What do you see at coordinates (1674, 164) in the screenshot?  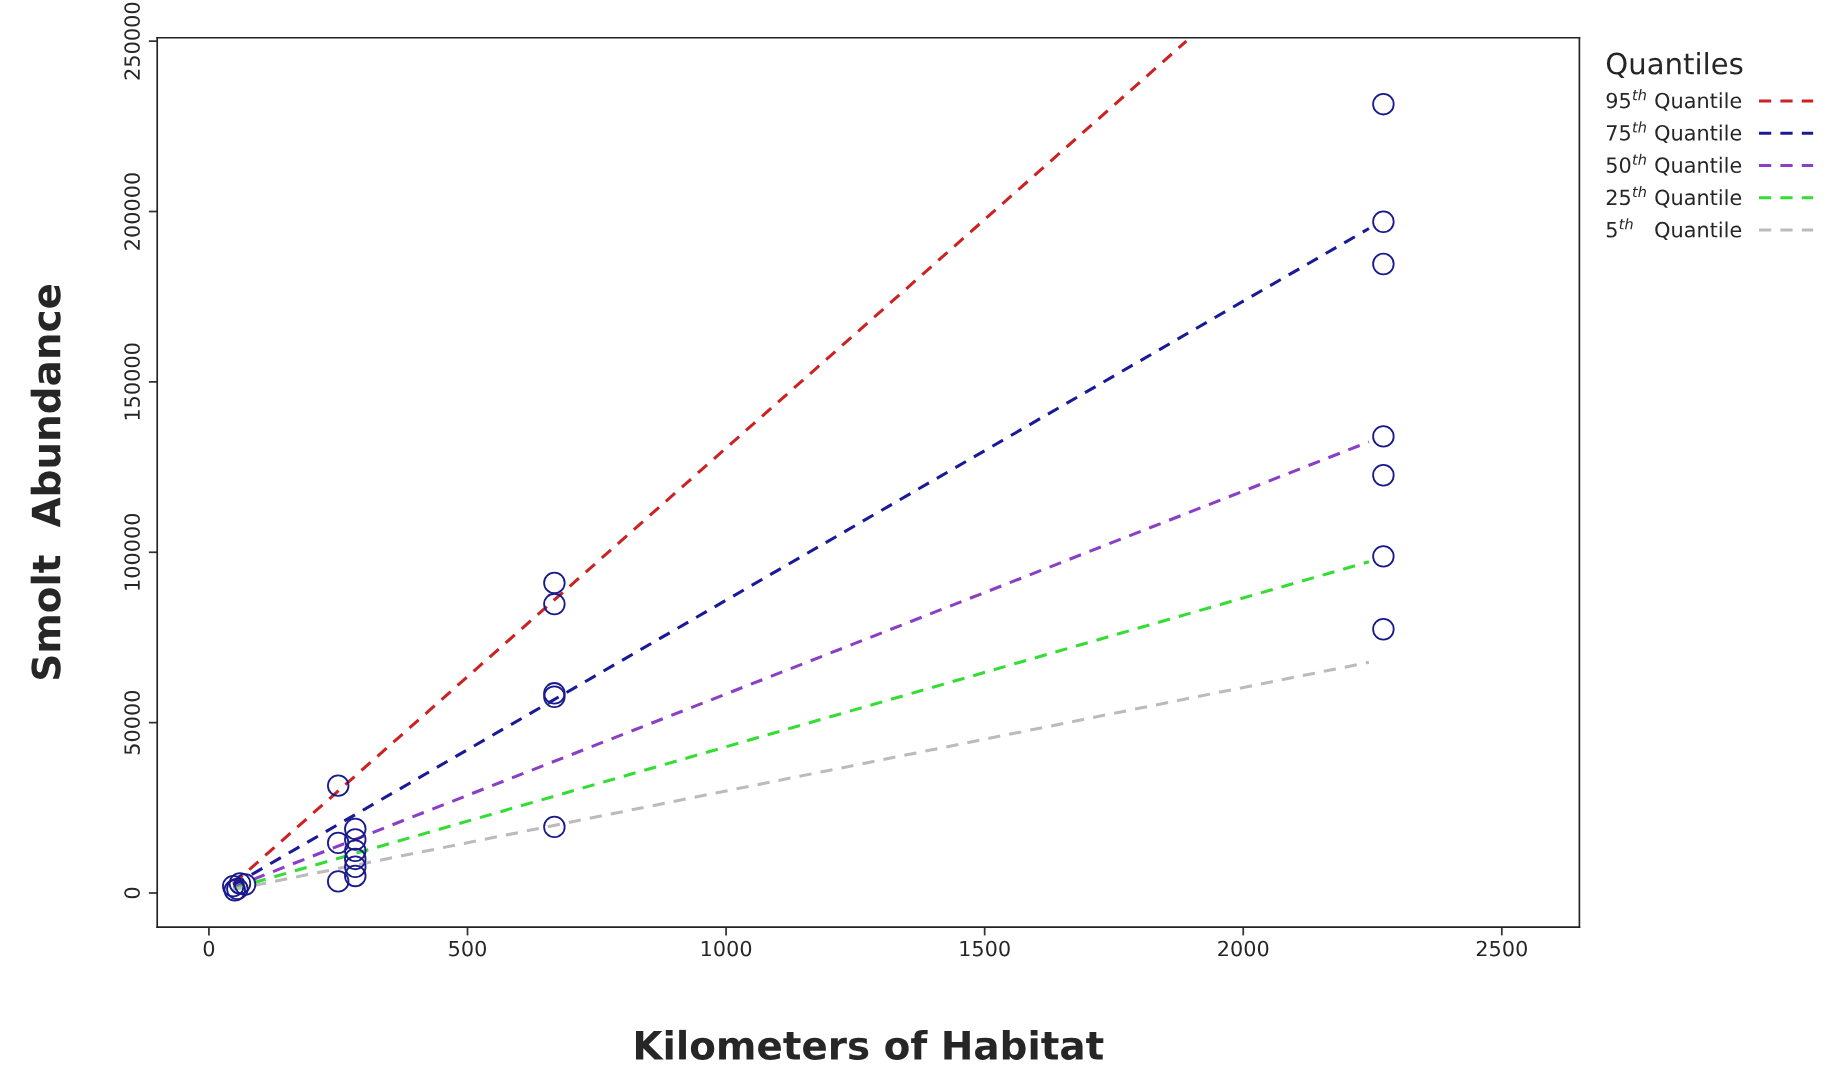 I see `legend-label: 50$^{th}$ Quantile` at bounding box center [1674, 164].